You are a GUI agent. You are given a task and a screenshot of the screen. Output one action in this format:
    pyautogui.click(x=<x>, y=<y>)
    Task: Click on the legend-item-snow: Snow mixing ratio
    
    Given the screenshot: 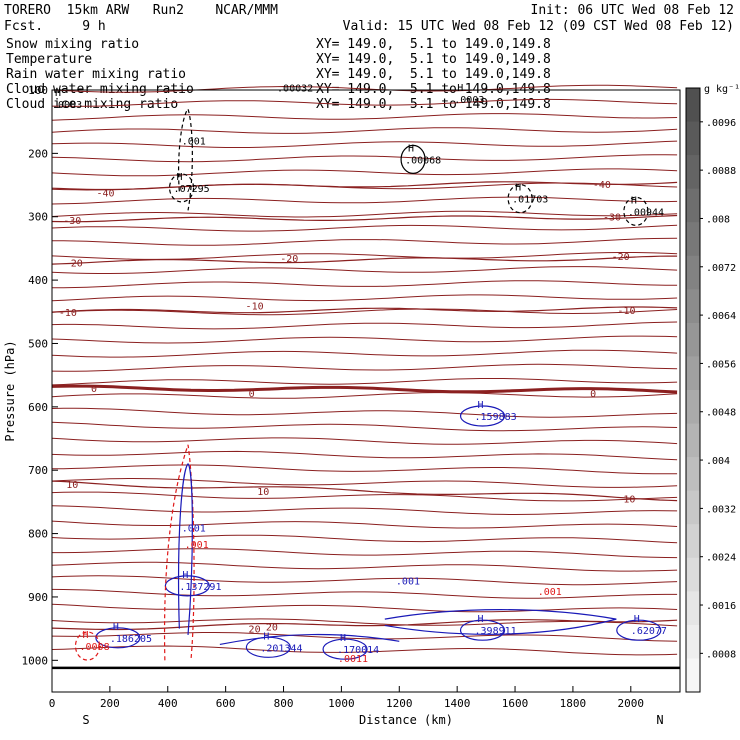 What is the action you would take?
    pyautogui.click(x=73, y=44)
    